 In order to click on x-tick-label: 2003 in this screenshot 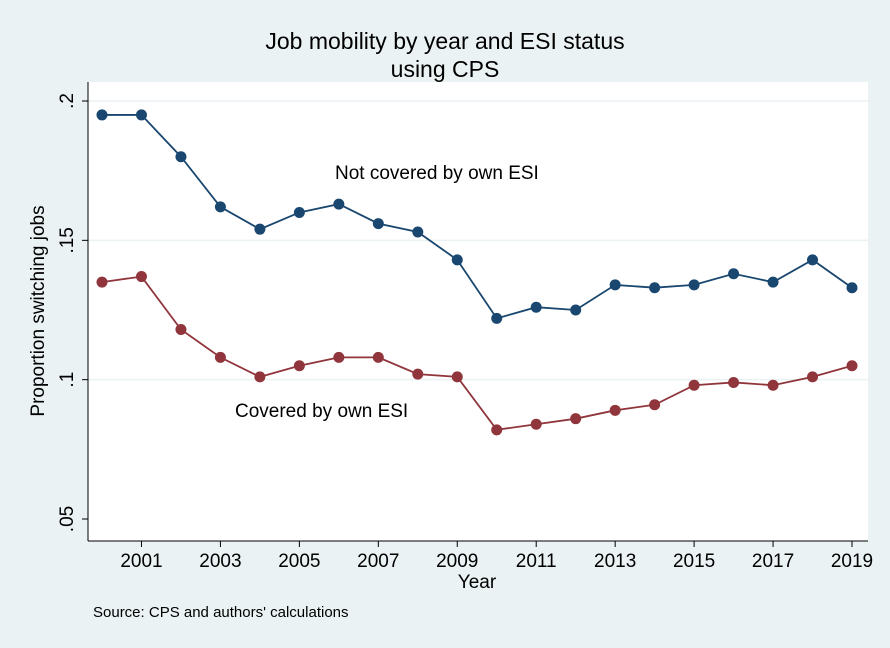, I will do `click(220, 561)`.